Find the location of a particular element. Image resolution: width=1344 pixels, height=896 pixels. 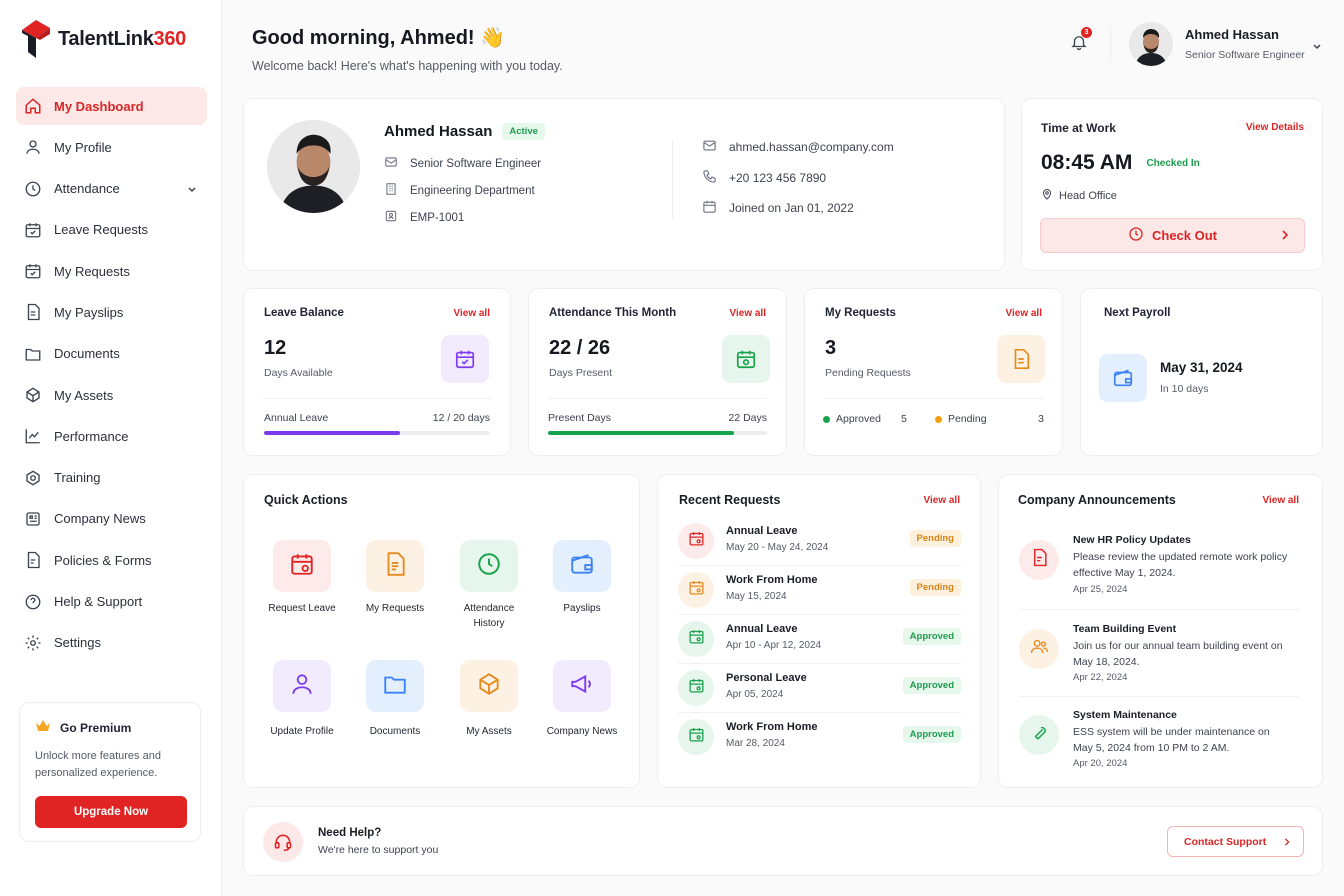

contact-support-button: Contact Support is located at coordinates (1235, 841).